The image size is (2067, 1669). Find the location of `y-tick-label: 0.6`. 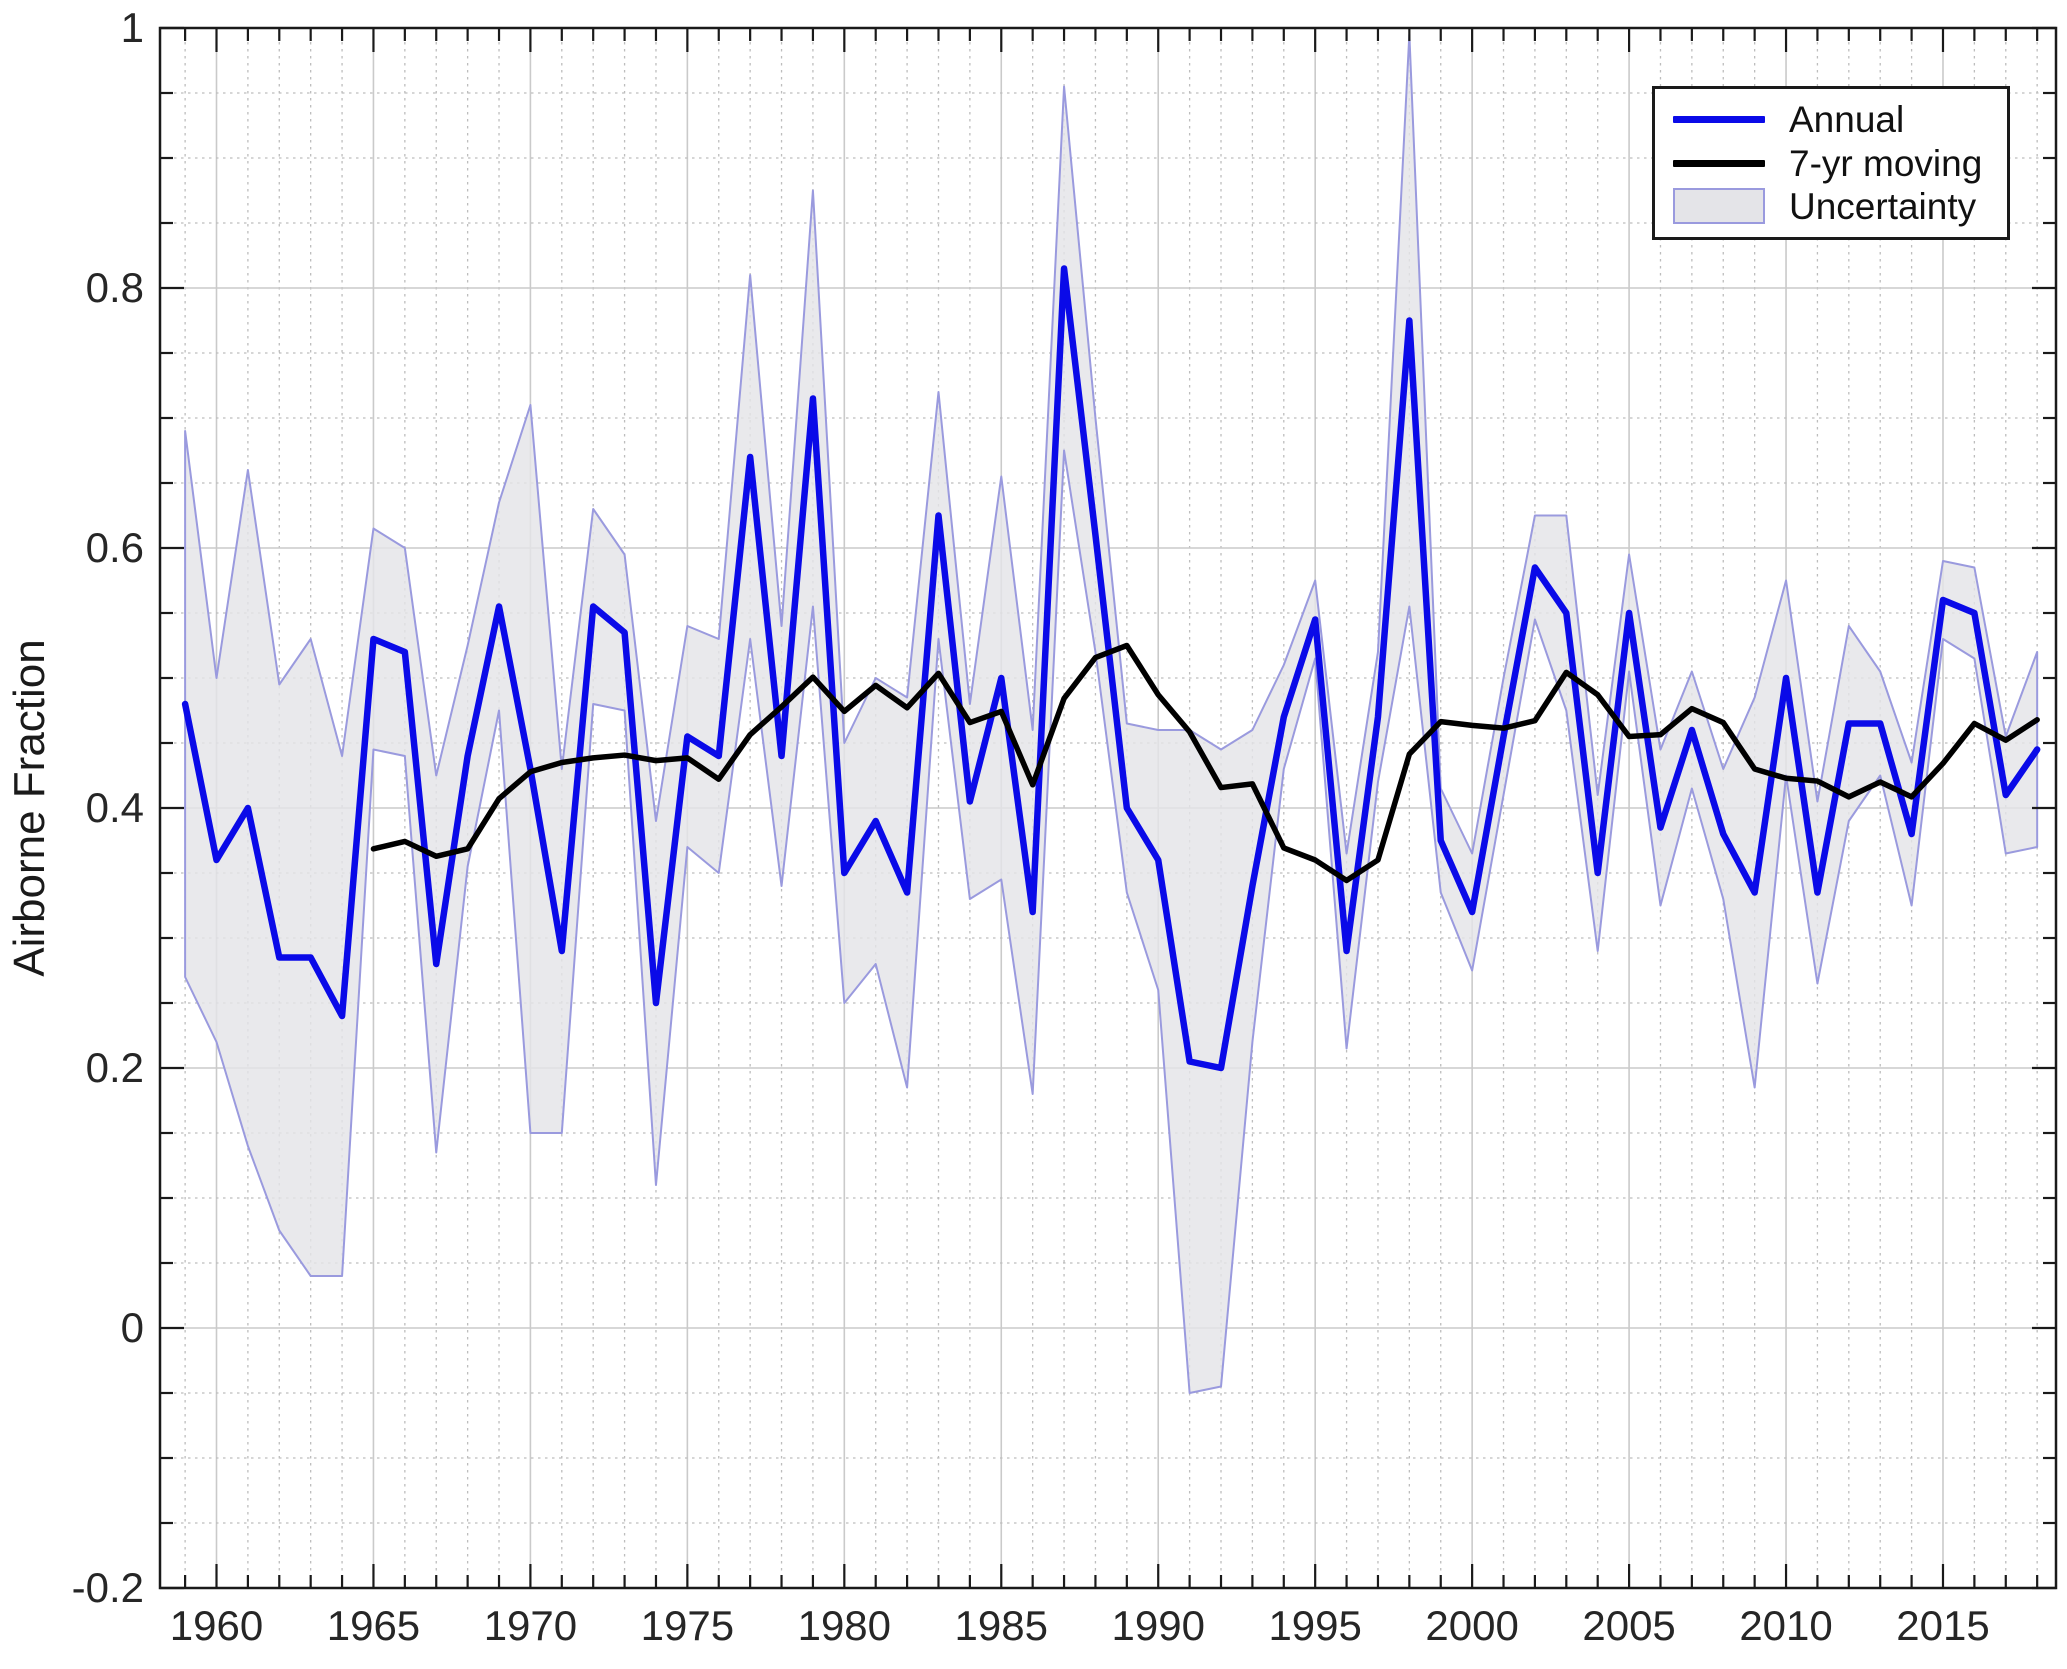

y-tick-label: 0.6 is located at coordinates (115, 547).